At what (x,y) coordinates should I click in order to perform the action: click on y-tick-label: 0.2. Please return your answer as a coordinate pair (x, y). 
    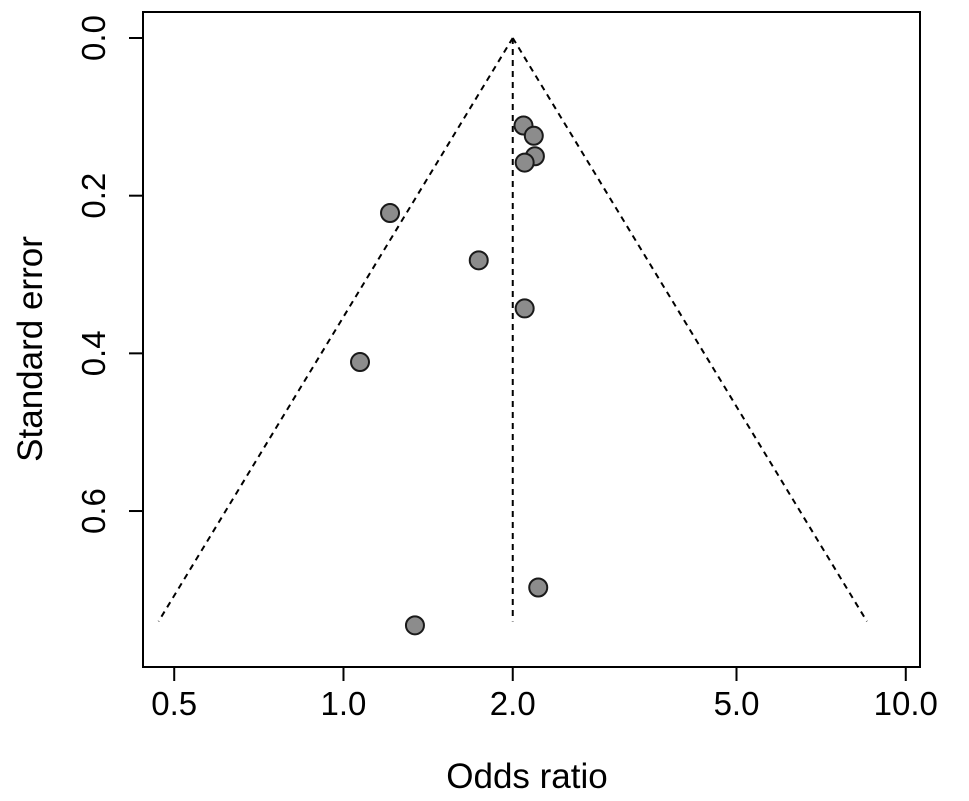
    Looking at the image, I should click on (93, 196).